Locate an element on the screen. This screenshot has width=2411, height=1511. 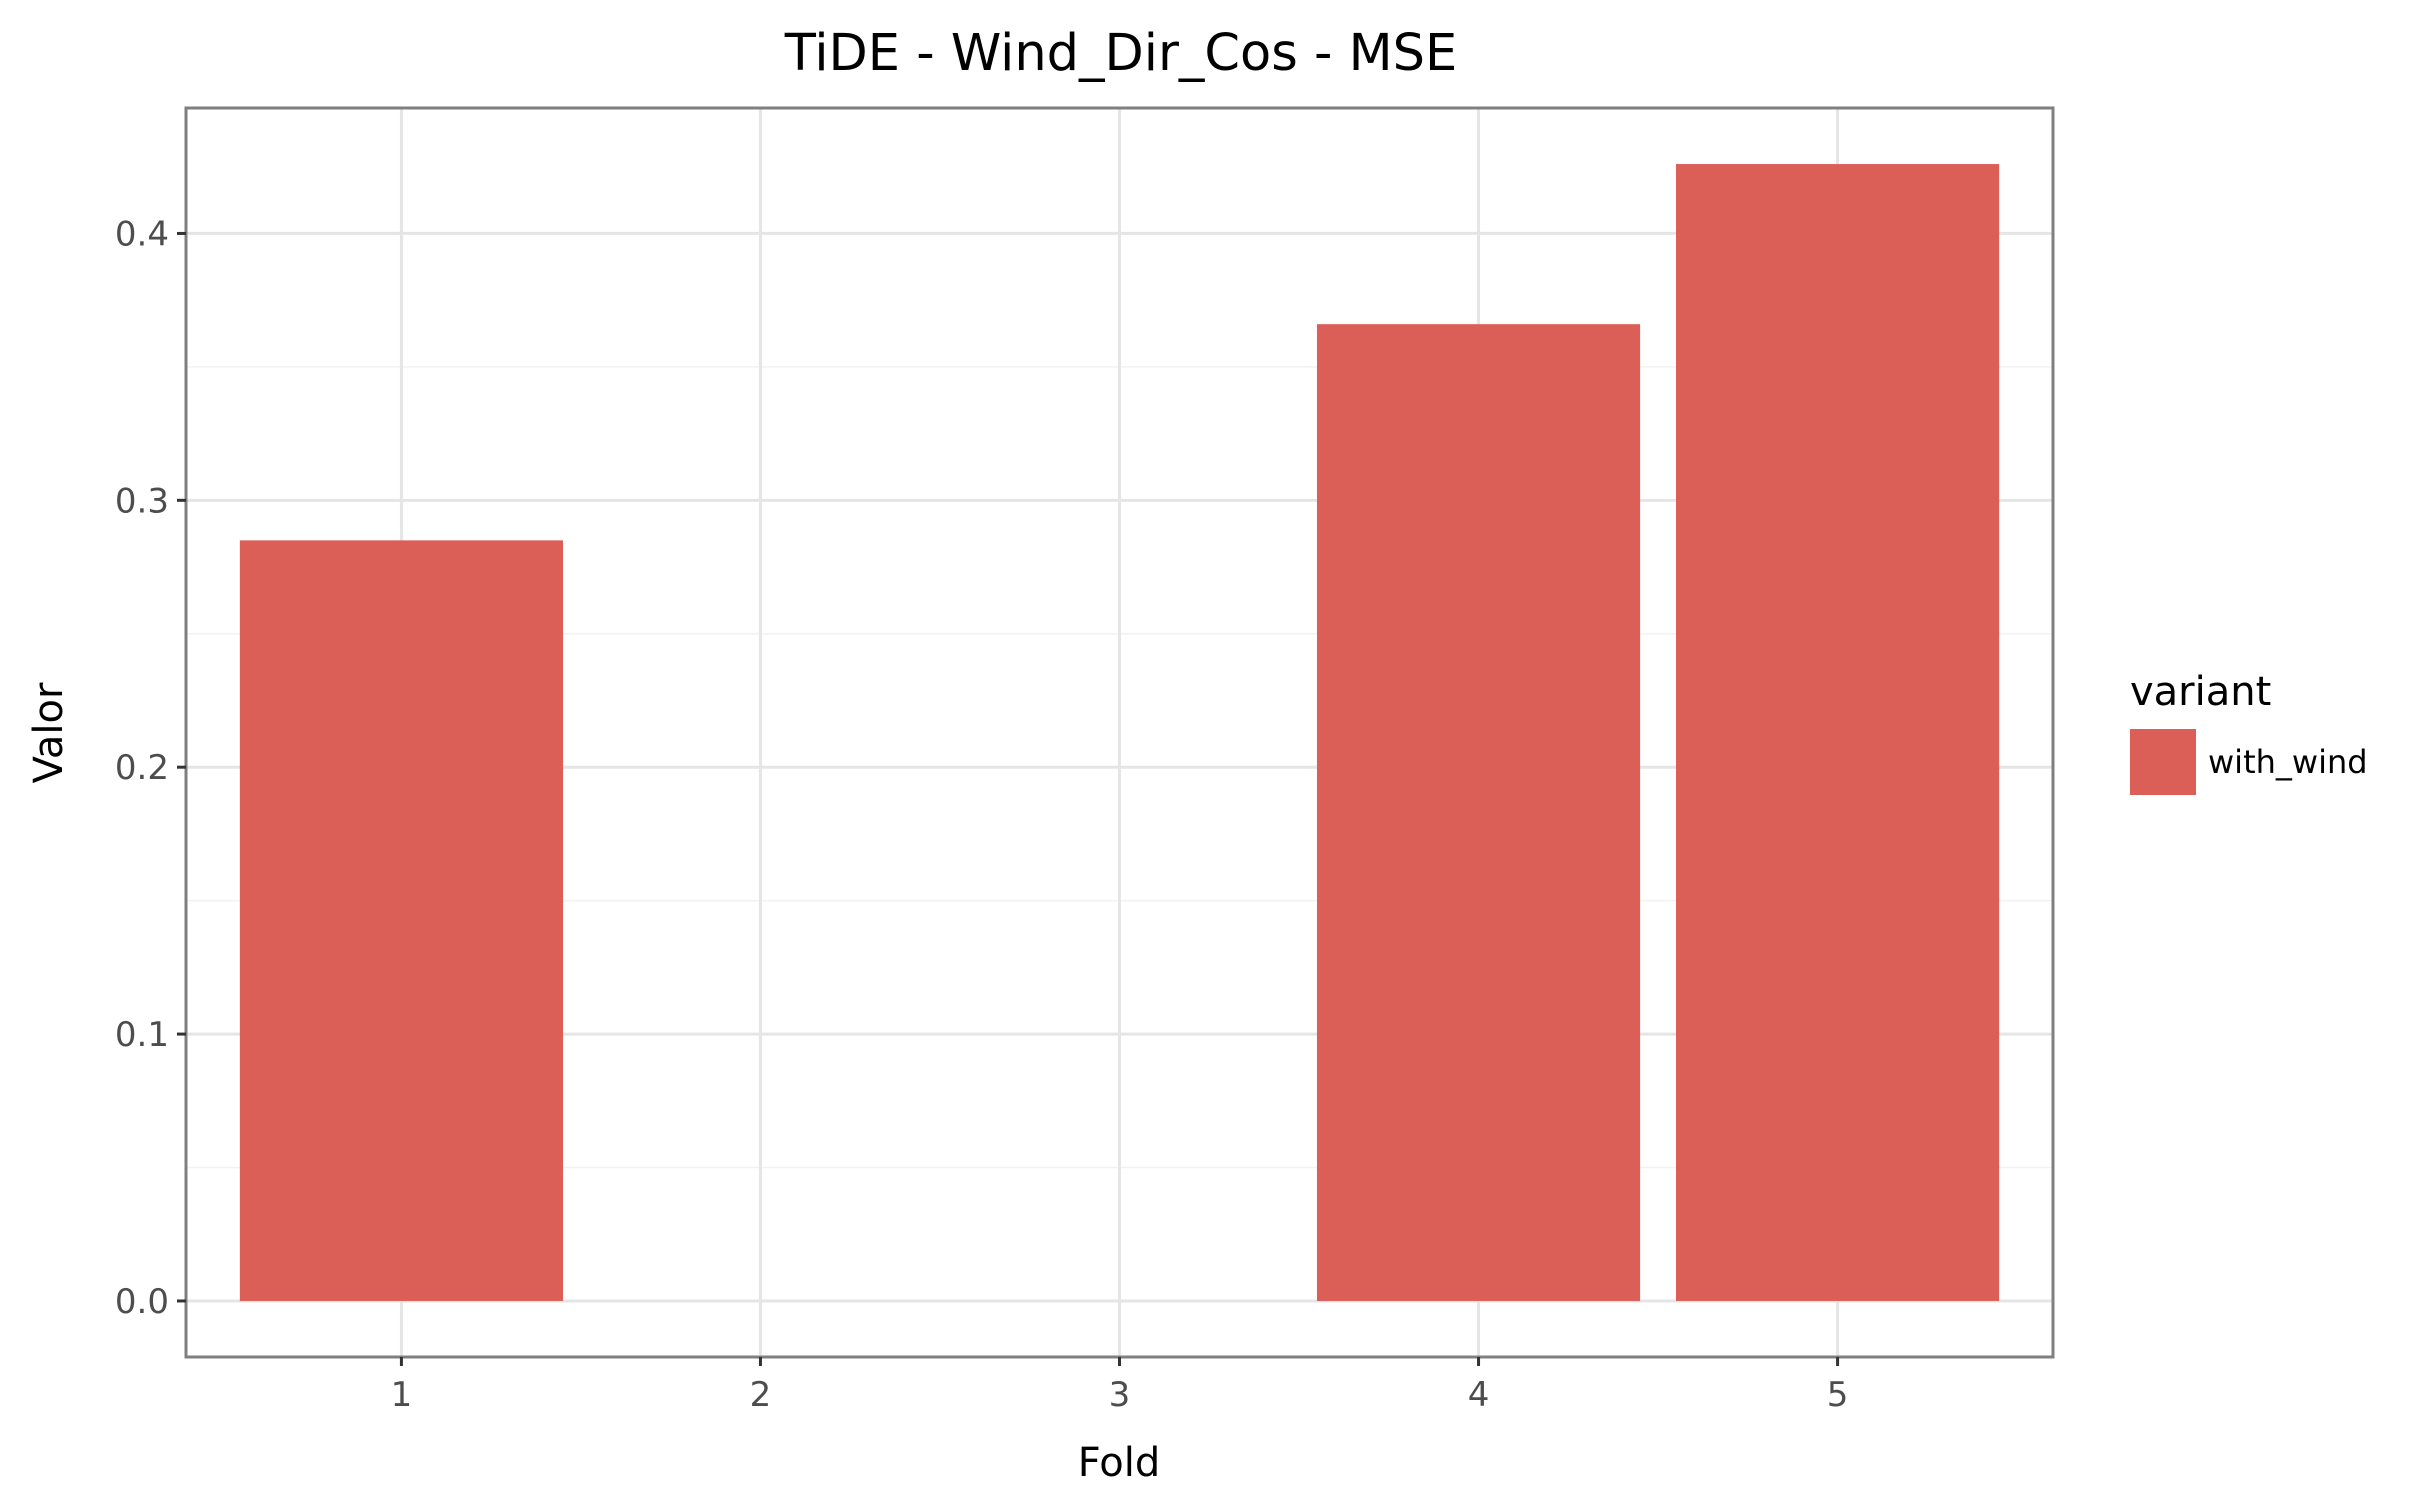
y-tick-label: 0.4 is located at coordinates (142, 234).